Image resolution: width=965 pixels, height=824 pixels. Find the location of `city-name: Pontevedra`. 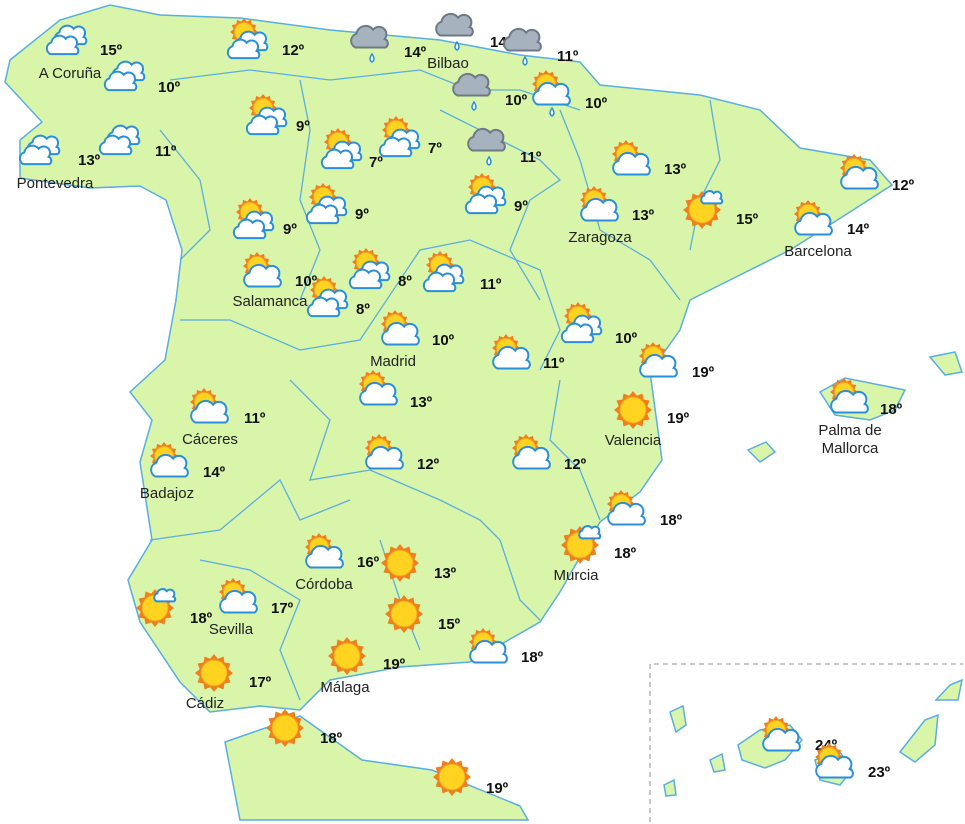

city-name: Pontevedra is located at coordinates (55, 183).